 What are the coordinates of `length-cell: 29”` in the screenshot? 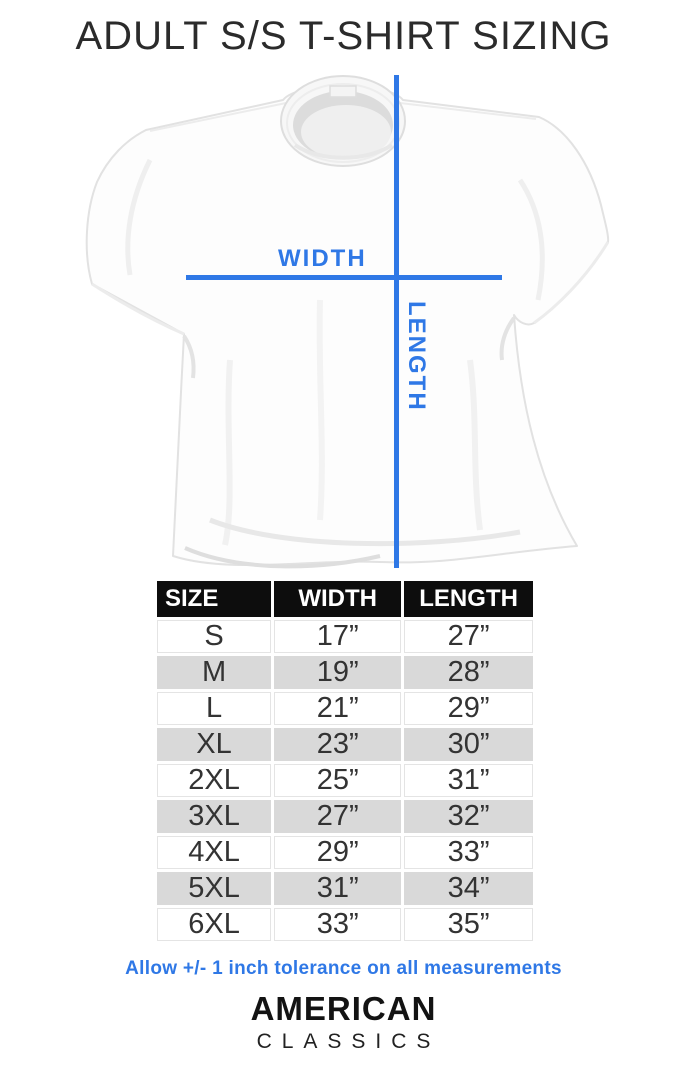 It's located at (468, 708).